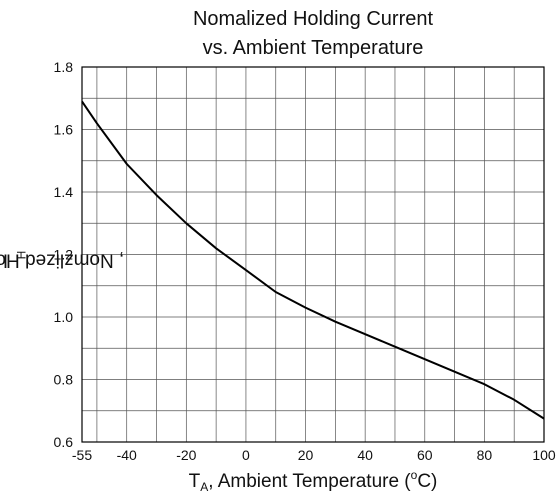 The image size is (558, 500). Describe the element at coordinates (186, 455) in the screenshot. I see `x-tick-label: -20` at that location.